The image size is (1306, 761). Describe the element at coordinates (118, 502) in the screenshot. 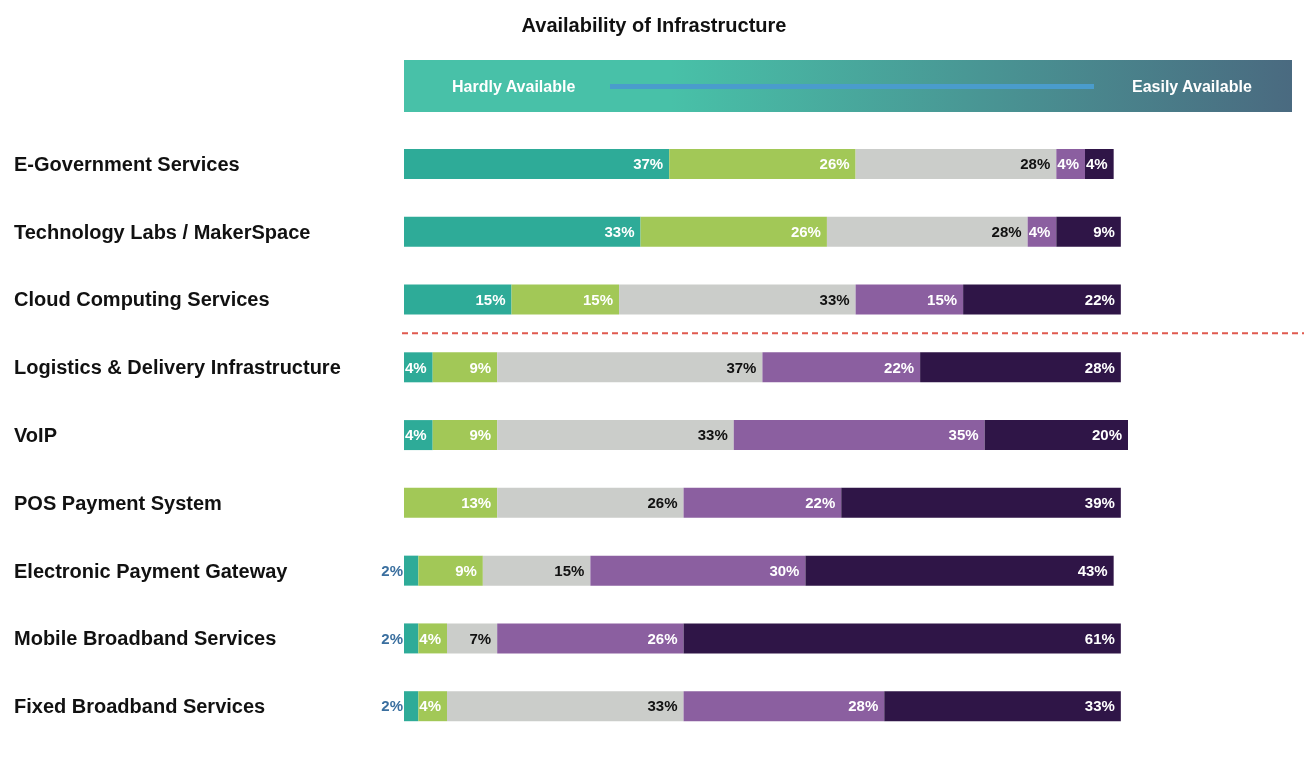

I see `y-tick-label: POS Payment System` at that location.